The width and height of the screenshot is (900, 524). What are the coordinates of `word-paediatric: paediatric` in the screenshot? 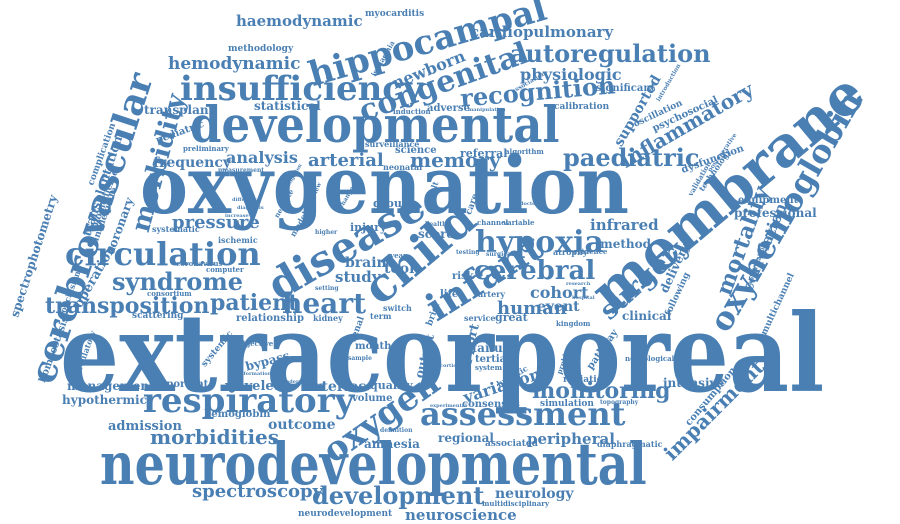 It's located at (631, 157).